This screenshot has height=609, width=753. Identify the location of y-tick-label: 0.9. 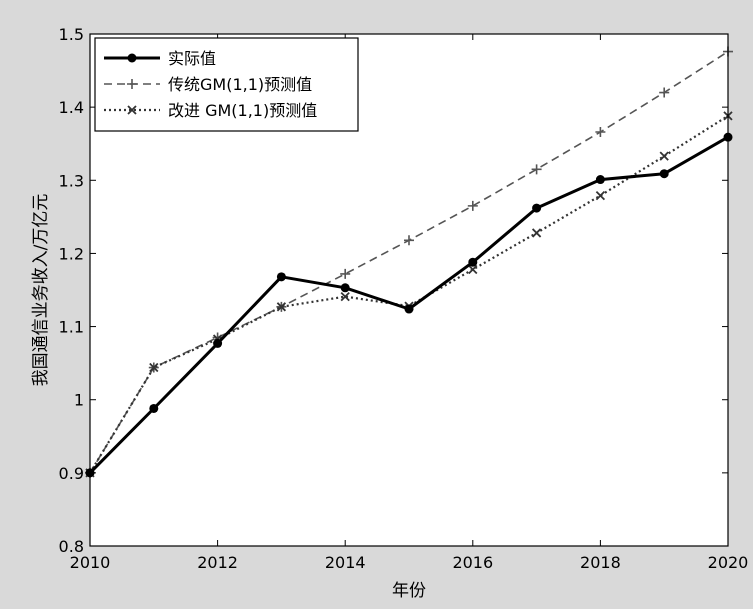
(71, 473).